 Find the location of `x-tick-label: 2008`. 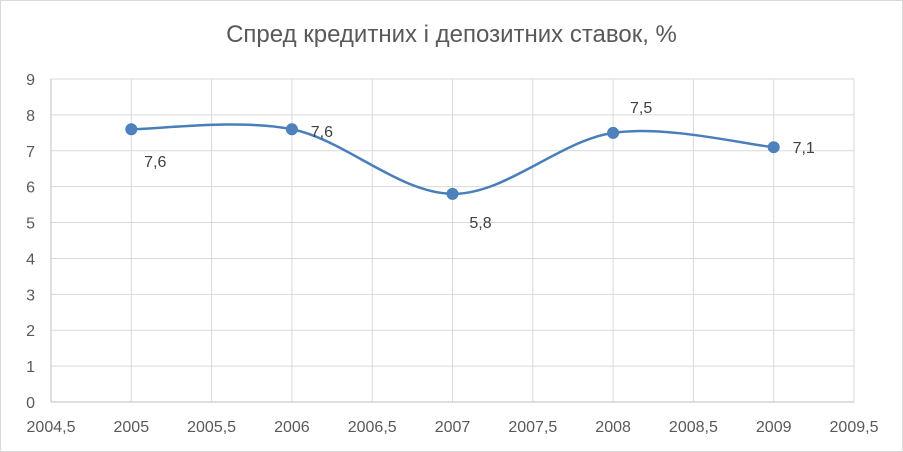

x-tick-label: 2008 is located at coordinates (613, 427).